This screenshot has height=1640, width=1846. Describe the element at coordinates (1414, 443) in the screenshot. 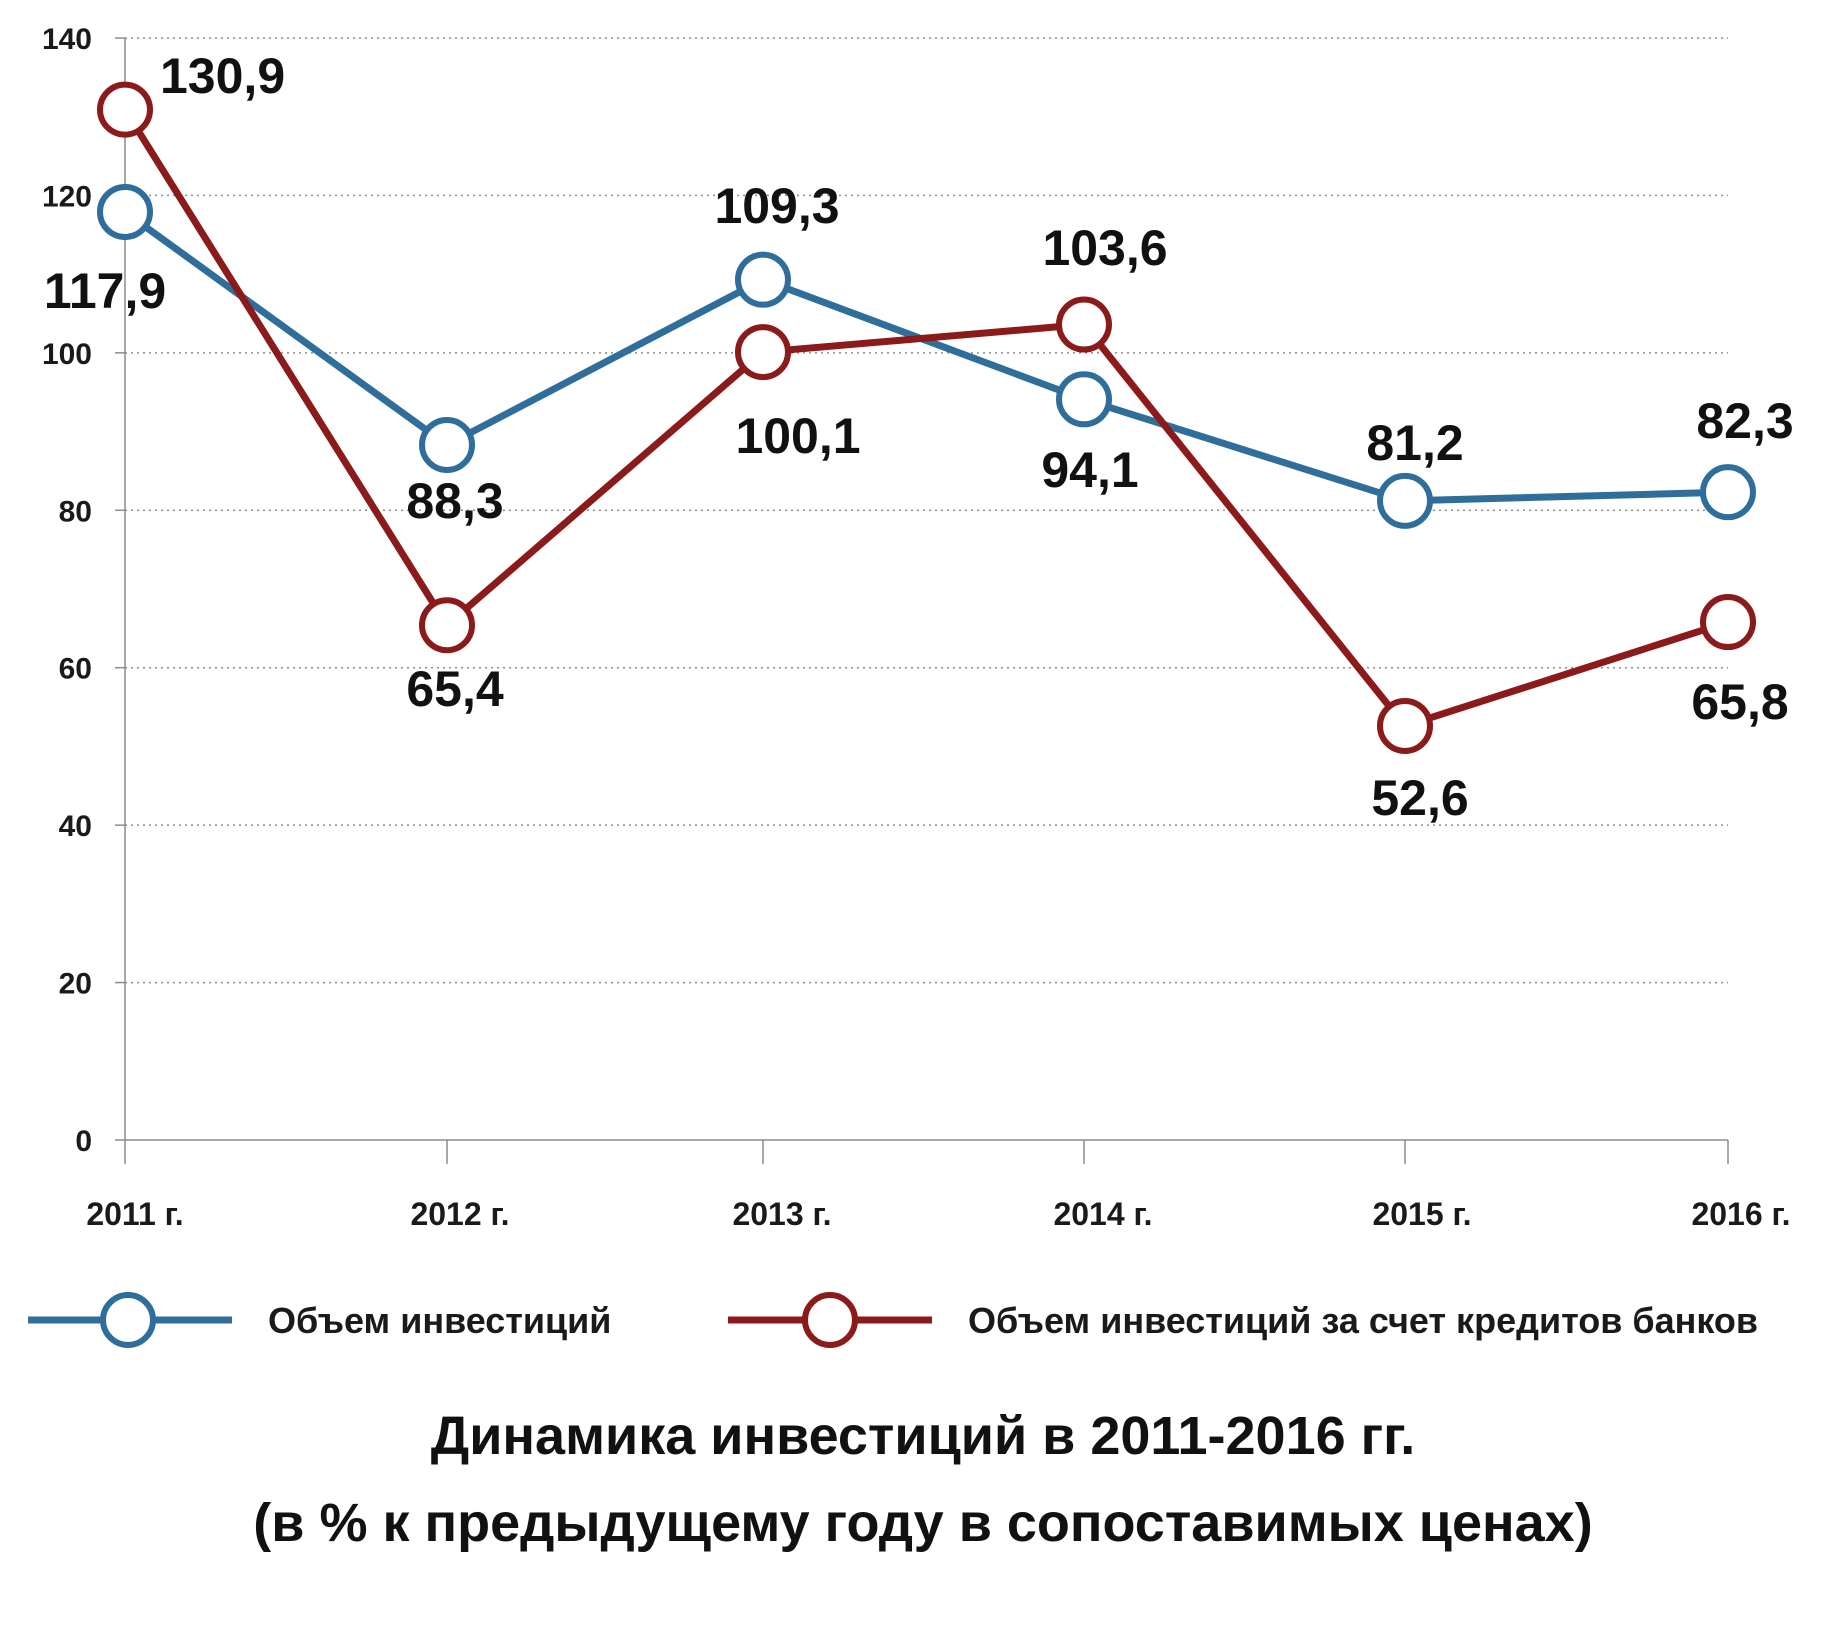

I see `data-label: 81,2` at that location.